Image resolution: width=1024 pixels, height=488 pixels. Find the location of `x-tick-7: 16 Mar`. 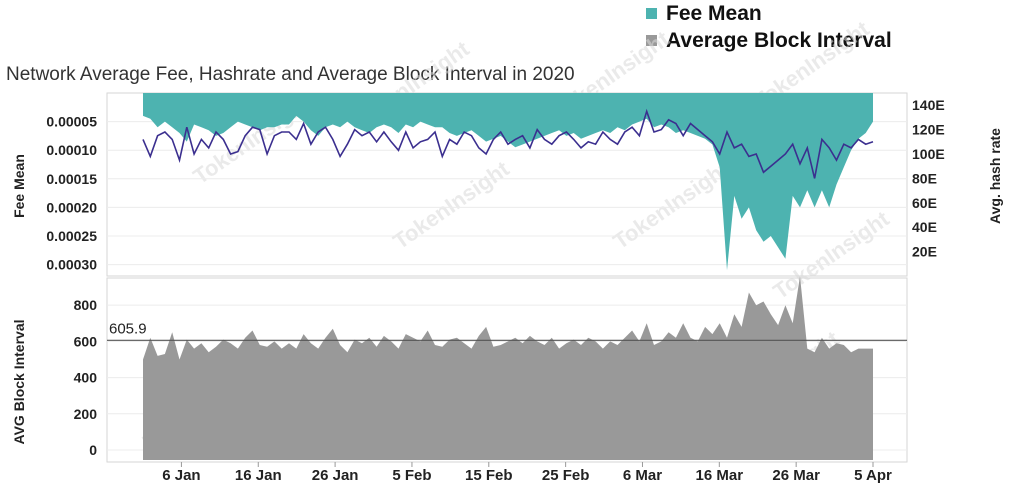

x-tick-7: 16 Mar is located at coordinates (720, 475).